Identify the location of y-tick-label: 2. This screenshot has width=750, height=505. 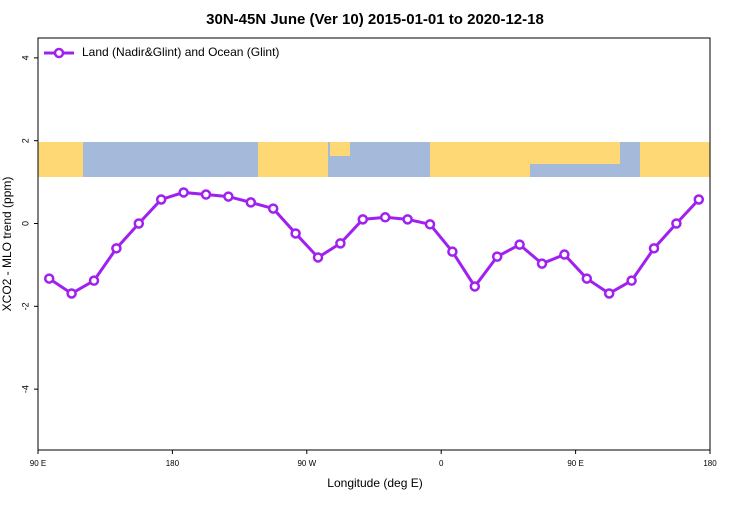
(25, 140).